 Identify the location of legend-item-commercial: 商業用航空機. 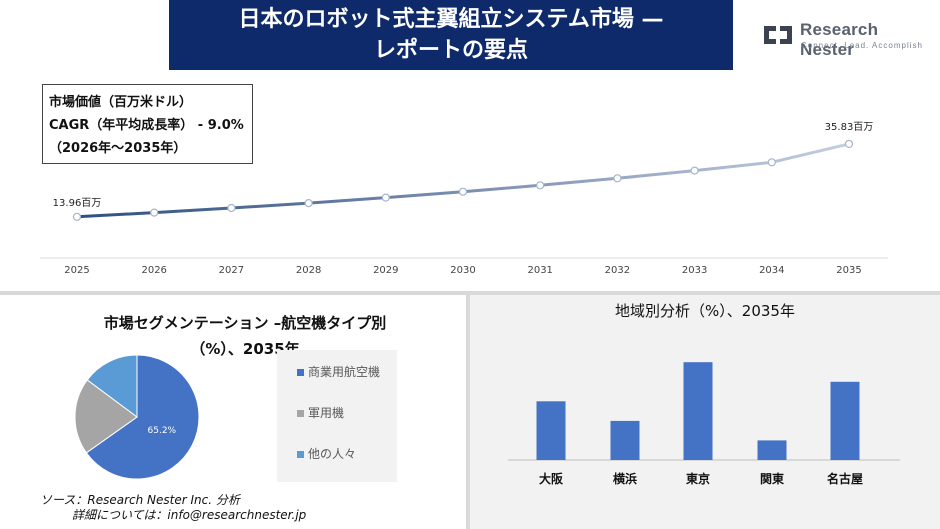
(338, 371).